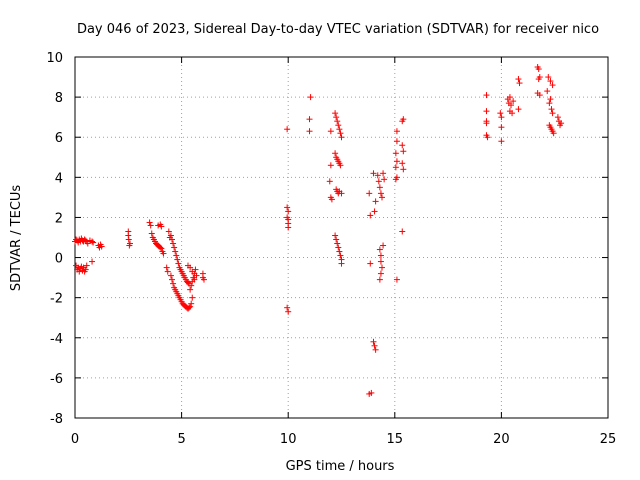 The image size is (640, 480). Describe the element at coordinates (343, 439) in the screenshot. I see `x-tick-labels: 0 5 10 15 20 25` at that location.